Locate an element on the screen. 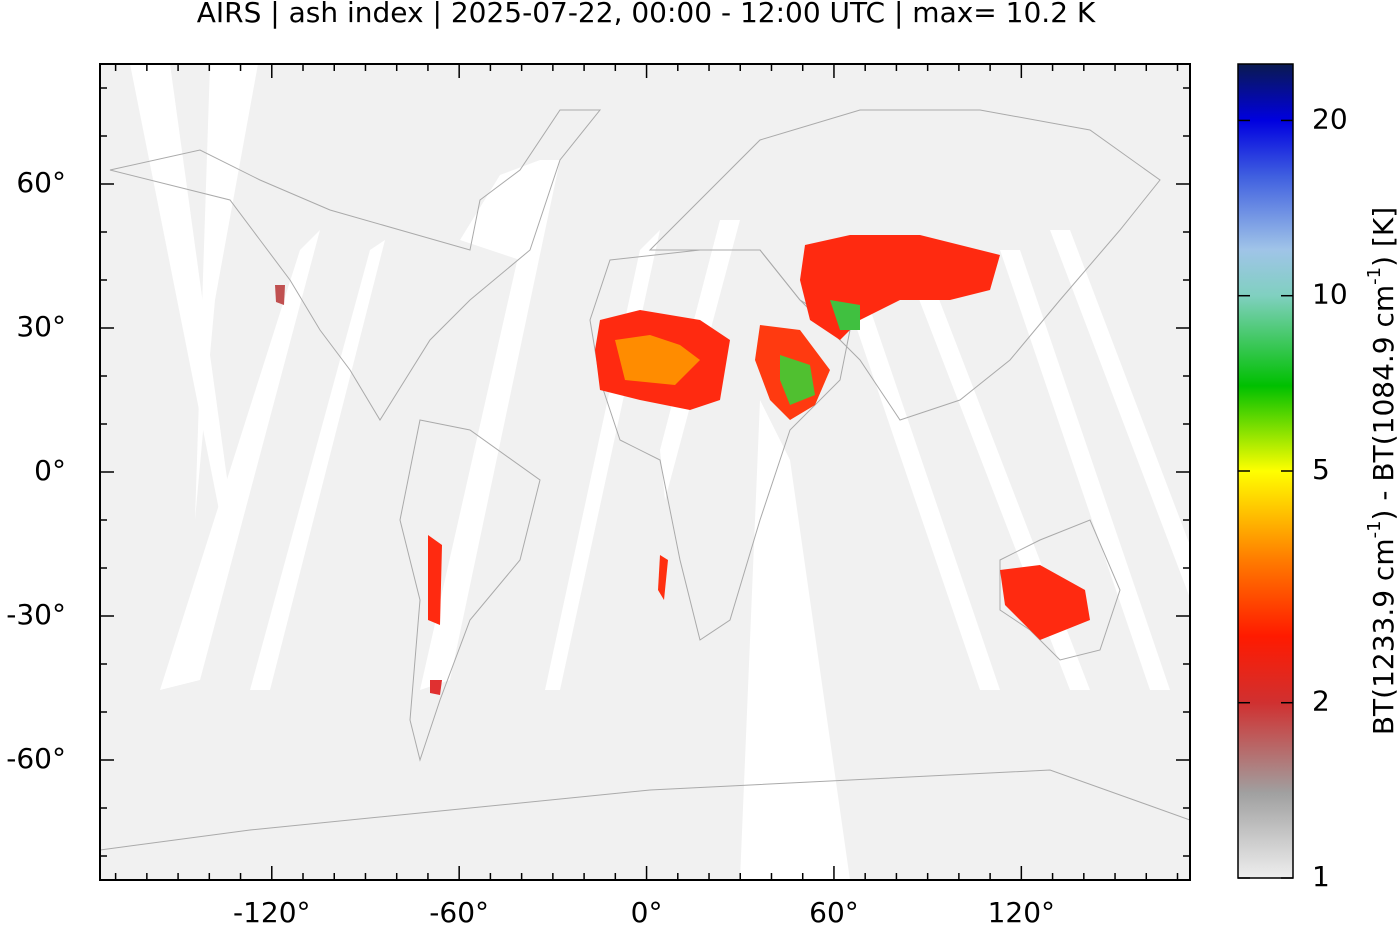  y-tick-label: 30° is located at coordinates (41, 326).